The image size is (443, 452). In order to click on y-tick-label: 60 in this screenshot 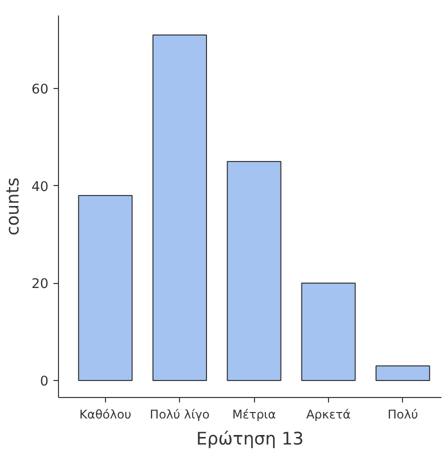, I will do `click(40, 90)`.